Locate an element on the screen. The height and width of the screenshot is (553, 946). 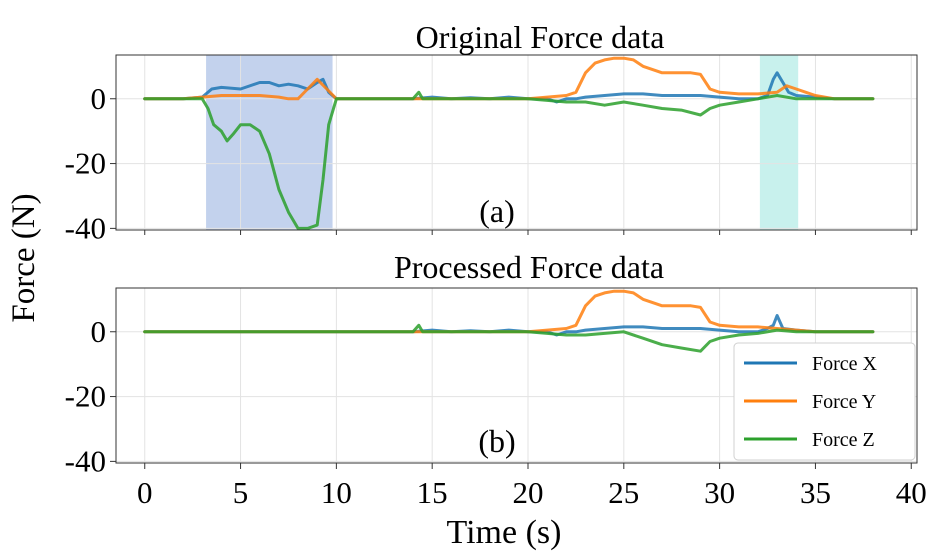
x-ticks: 0 5 10 15 20 25 30 35 40 is located at coordinates (532, 486).